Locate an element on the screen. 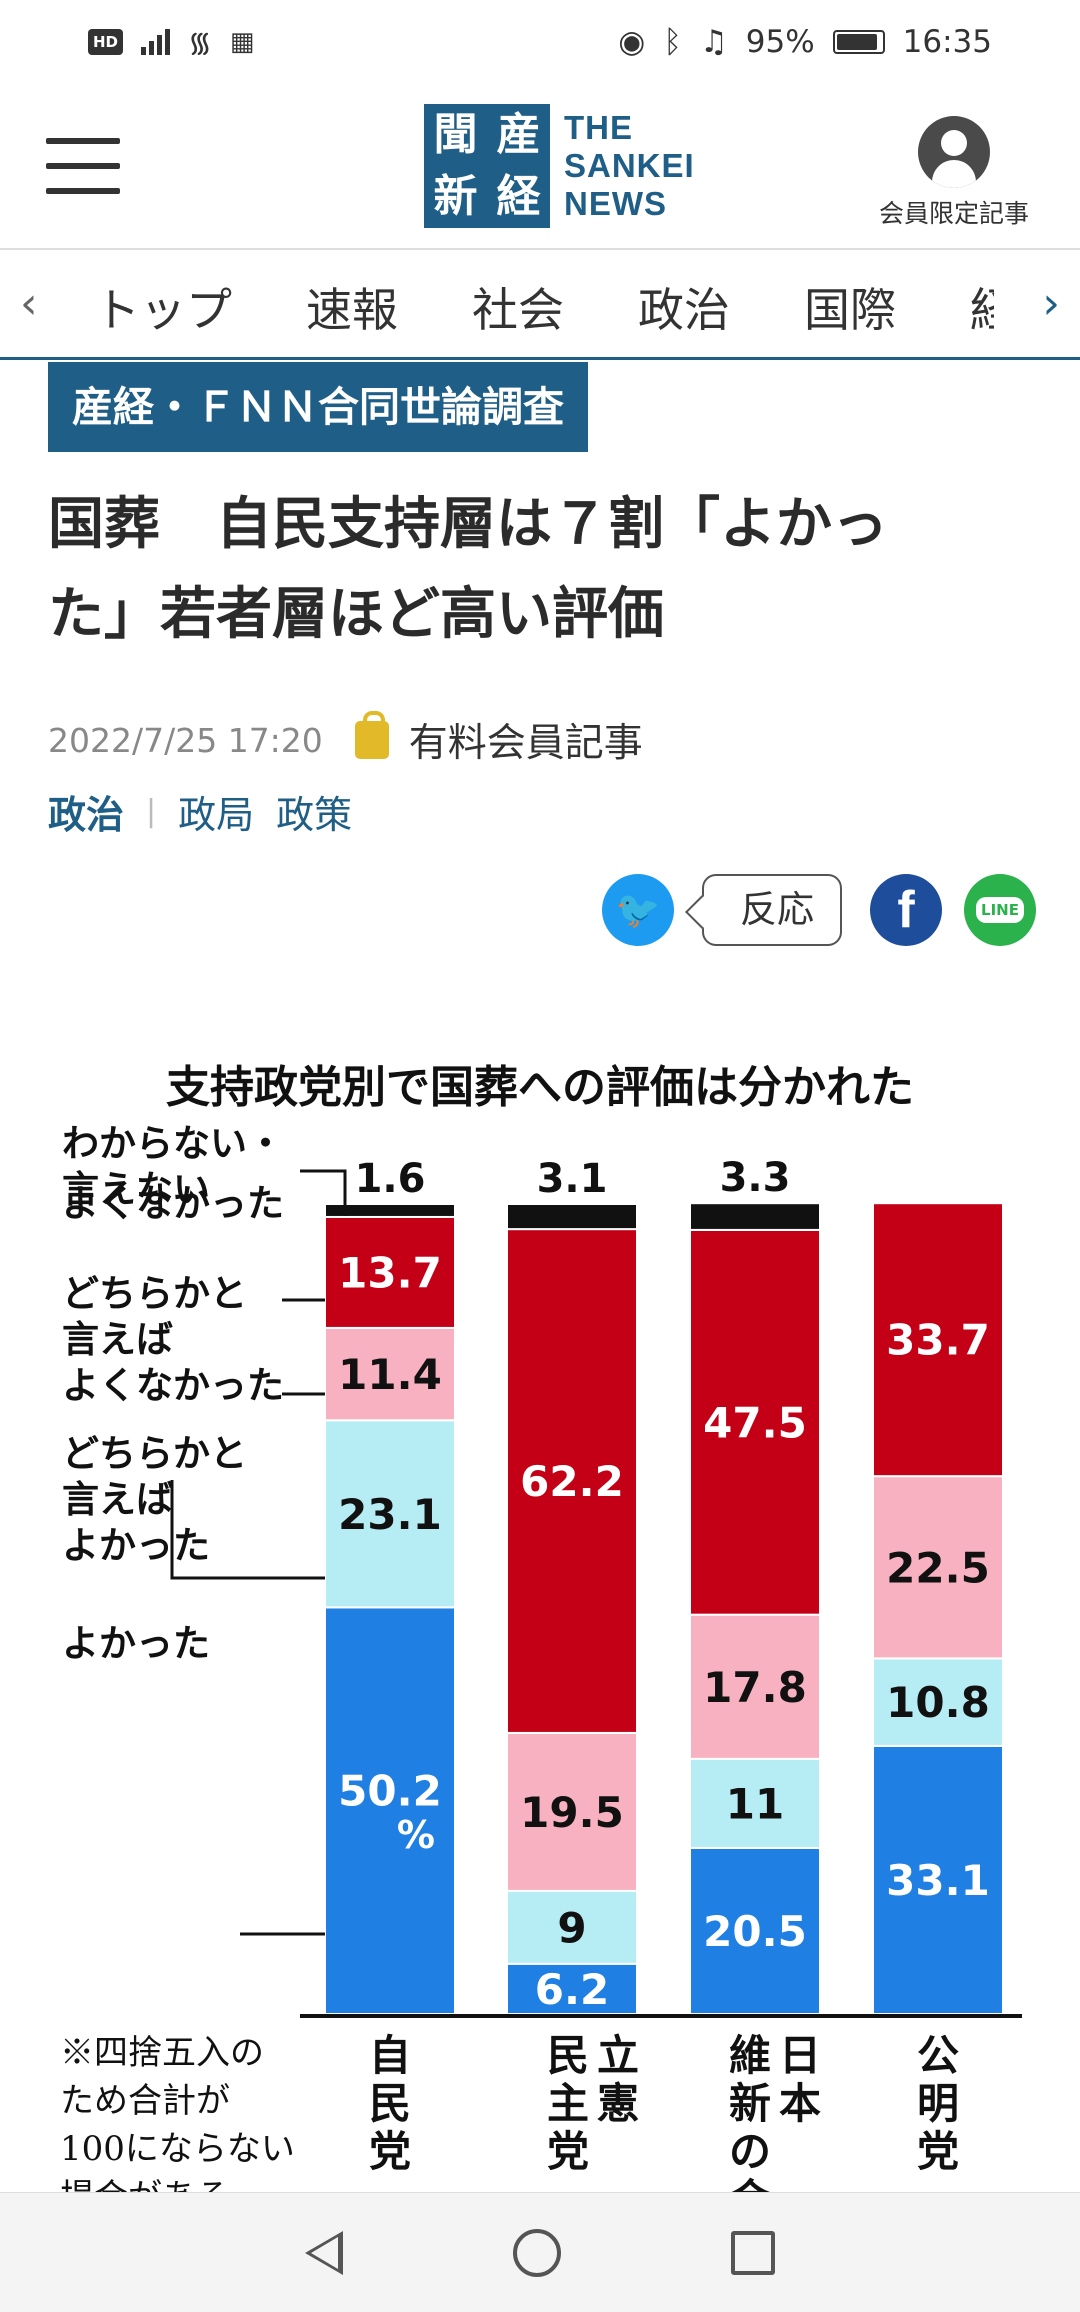  nav-item-politics: 政治 is located at coordinates (684, 310).